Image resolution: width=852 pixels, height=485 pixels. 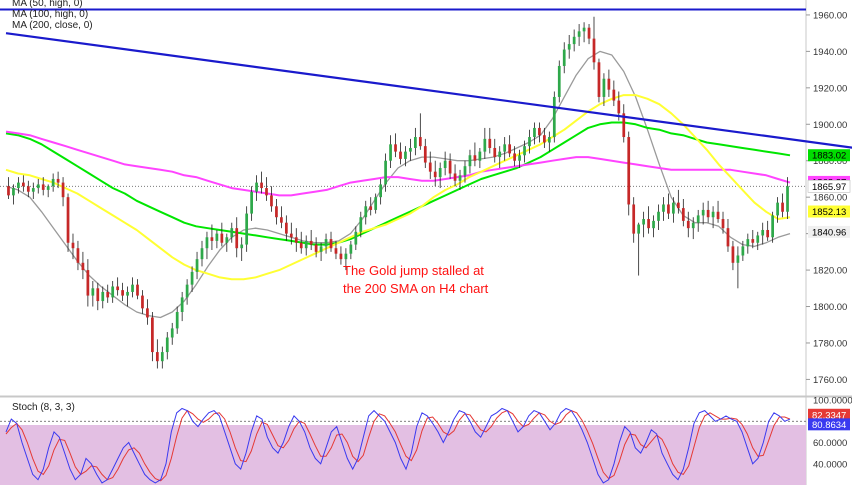 I want to click on svg-text: 80.8634, so click(x=829, y=425).